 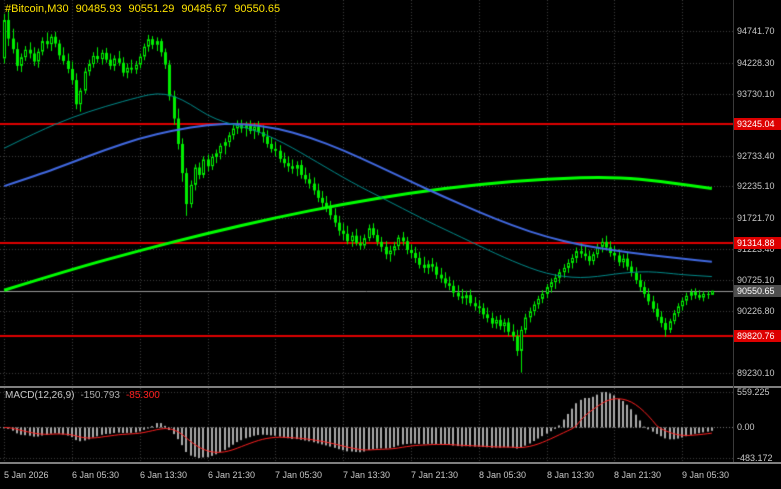 What do you see at coordinates (757, 124) in the screenshot?
I see `price-line-badge: 93245.04` at bounding box center [757, 124].